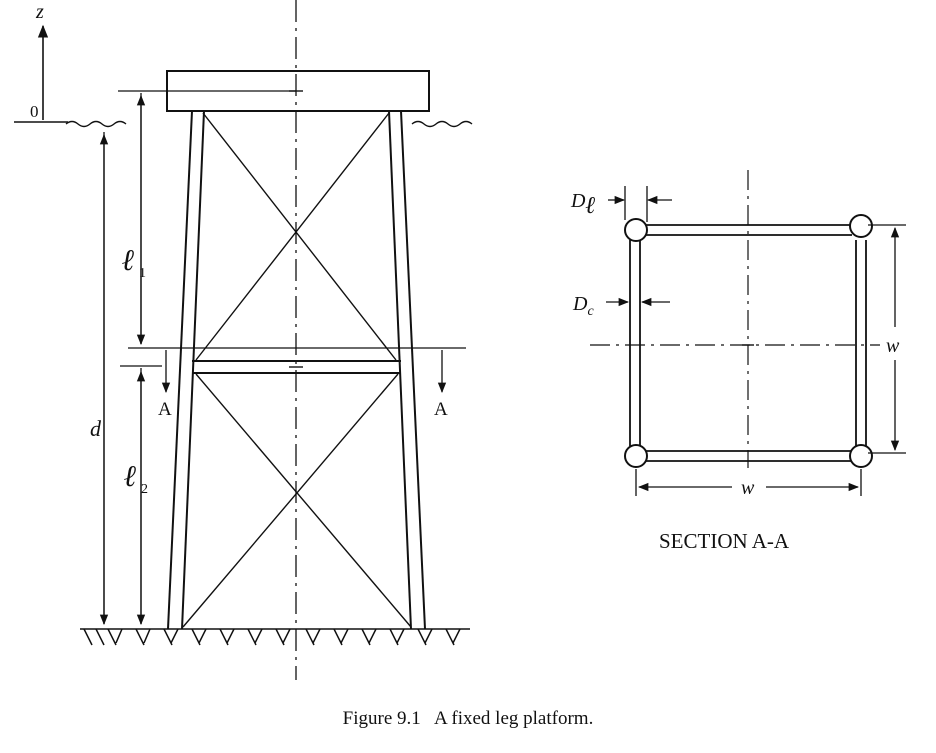  Describe the element at coordinates (293, 357) in the screenshot. I see `section-line` at that location.